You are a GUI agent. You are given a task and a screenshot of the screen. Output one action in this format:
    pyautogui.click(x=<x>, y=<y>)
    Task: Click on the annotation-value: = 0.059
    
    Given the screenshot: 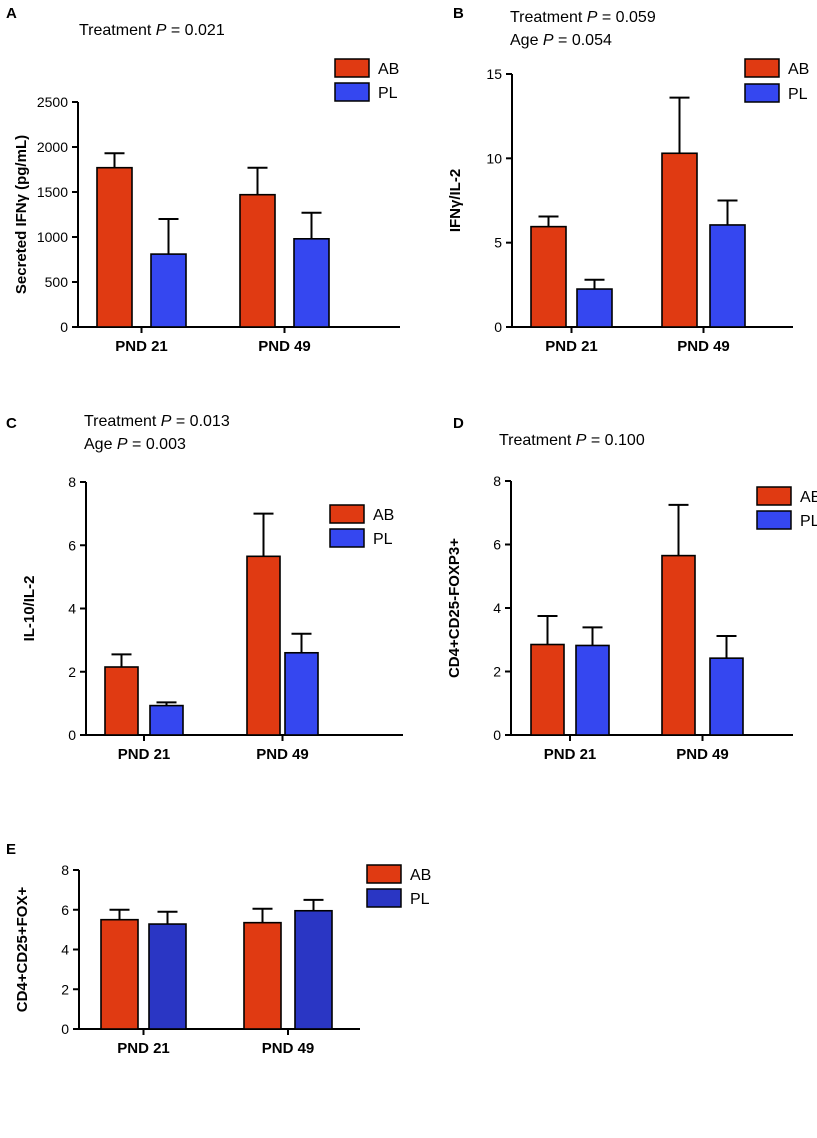 What is the action you would take?
    pyautogui.click(x=626, y=17)
    